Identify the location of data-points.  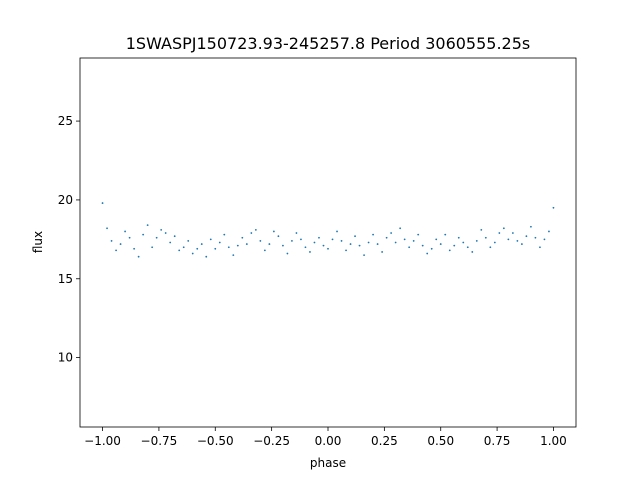
(328, 230).